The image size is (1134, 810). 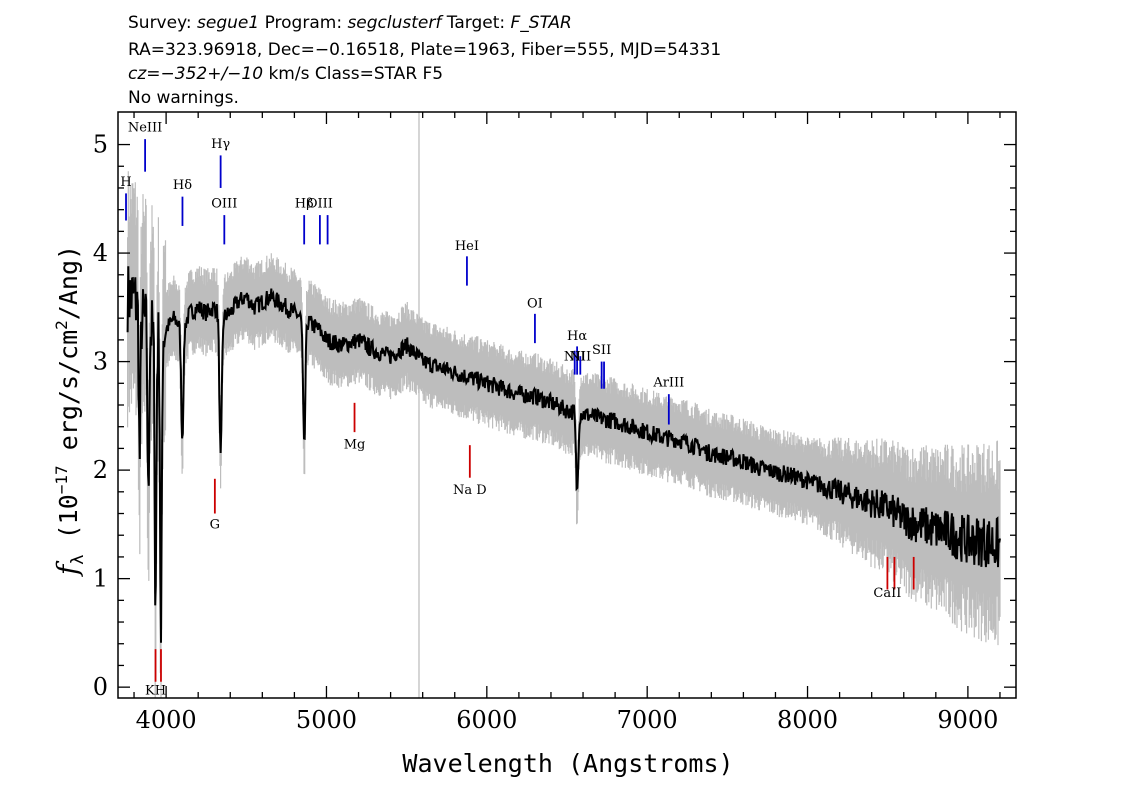 What do you see at coordinates (303, 23) in the screenshot?
I see `header-segment-2: Program:` at bounding box center [303, 23].